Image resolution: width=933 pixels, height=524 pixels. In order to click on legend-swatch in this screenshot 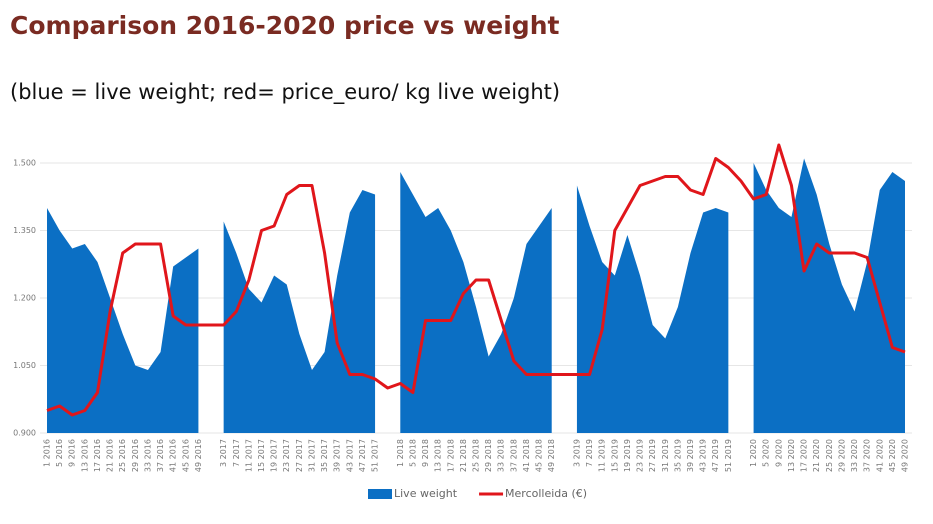, I will do `click(380, 494)`.